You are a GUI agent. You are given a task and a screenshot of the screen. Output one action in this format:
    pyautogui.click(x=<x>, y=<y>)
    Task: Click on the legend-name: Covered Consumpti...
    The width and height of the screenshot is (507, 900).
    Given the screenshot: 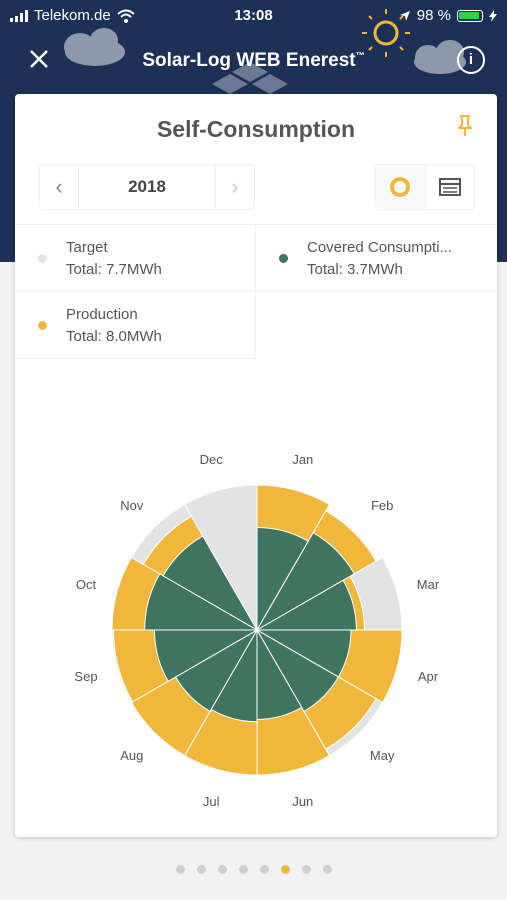 What is the action you would take?
    pyautogui.click(x=380, y=247)
    